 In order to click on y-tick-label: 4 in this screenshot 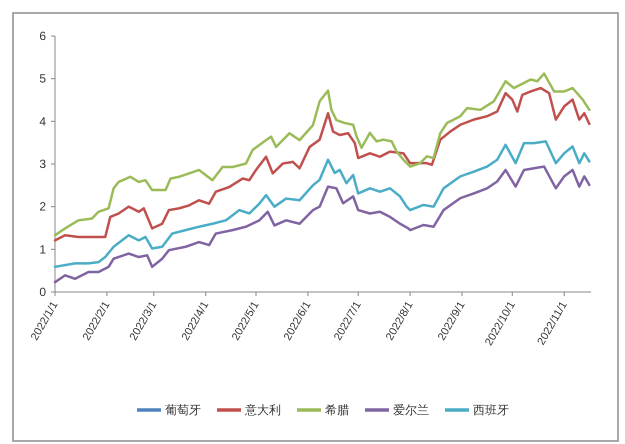, I will do `click(42, 121)`.